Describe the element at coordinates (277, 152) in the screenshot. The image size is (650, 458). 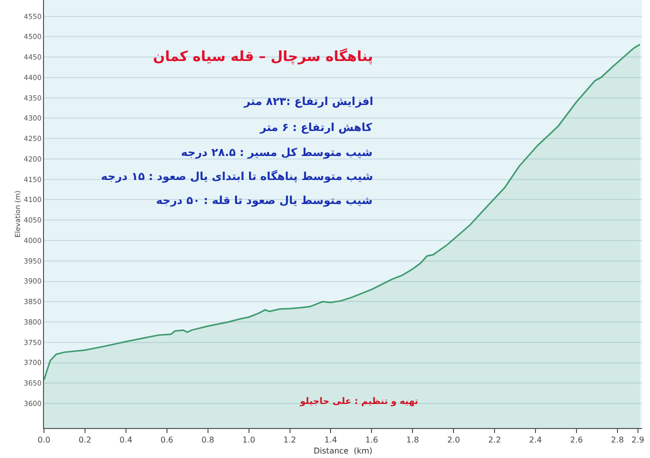
I see `annotation: شیب متوسط کل مسیر : ۲۸.۵ درجه` at that location.